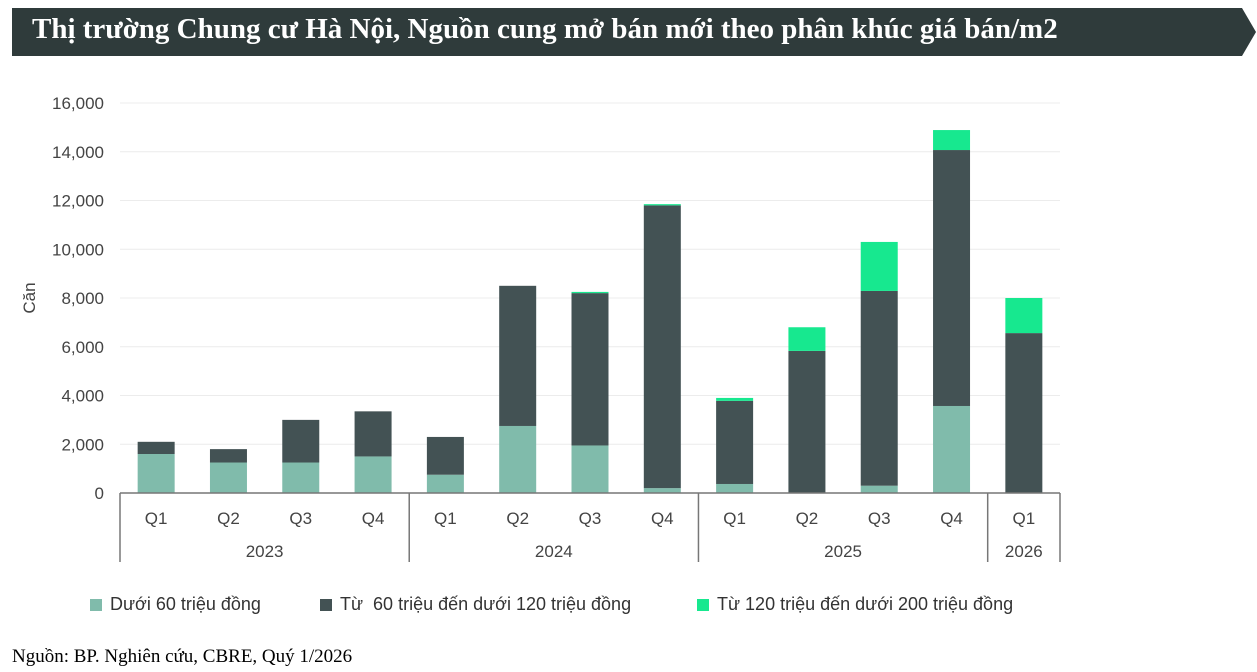  What do you see at coordinates (82, 444) in the screenshot?
I see `y-tick-label: 2,000` at bounding box center [82, 444].